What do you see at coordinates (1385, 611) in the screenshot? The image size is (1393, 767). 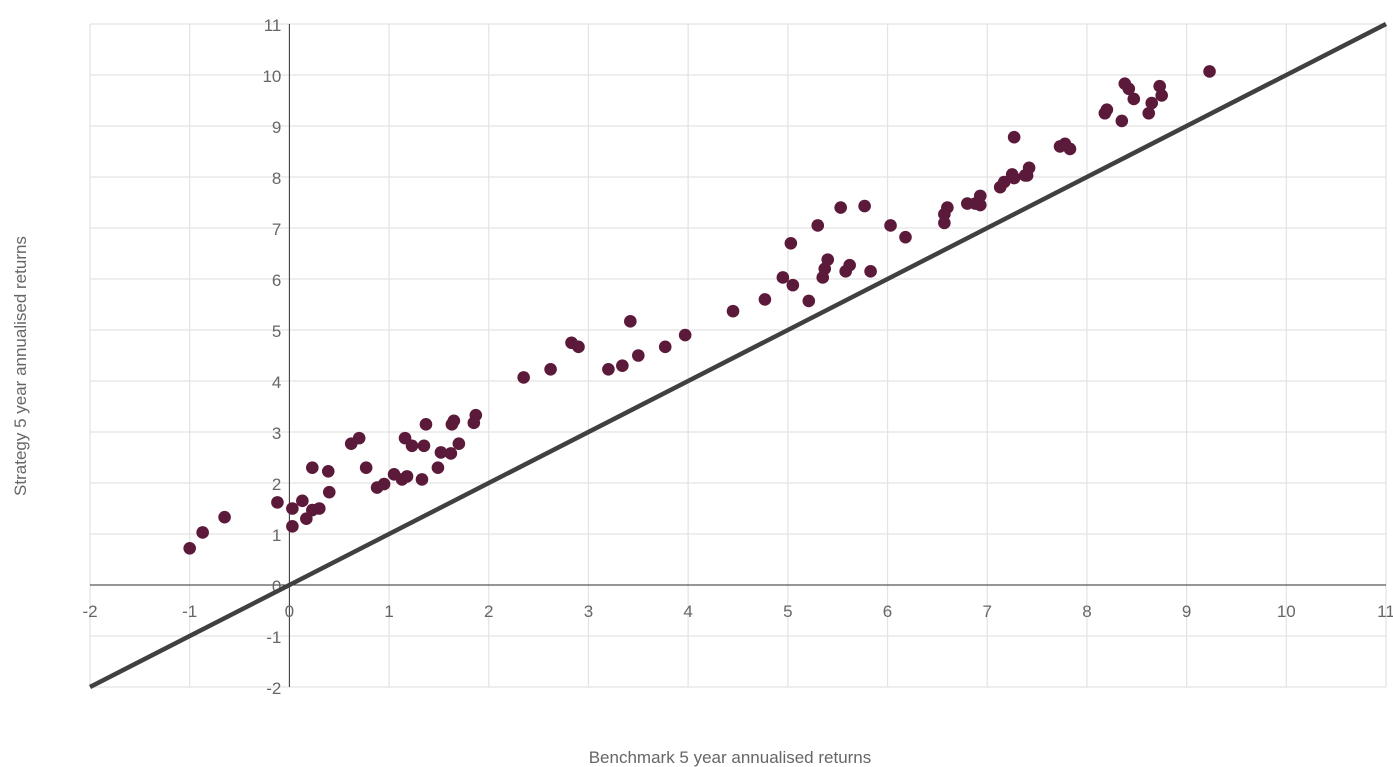 I see `x-tick-label: 11` at bounding box center [1385, 611].